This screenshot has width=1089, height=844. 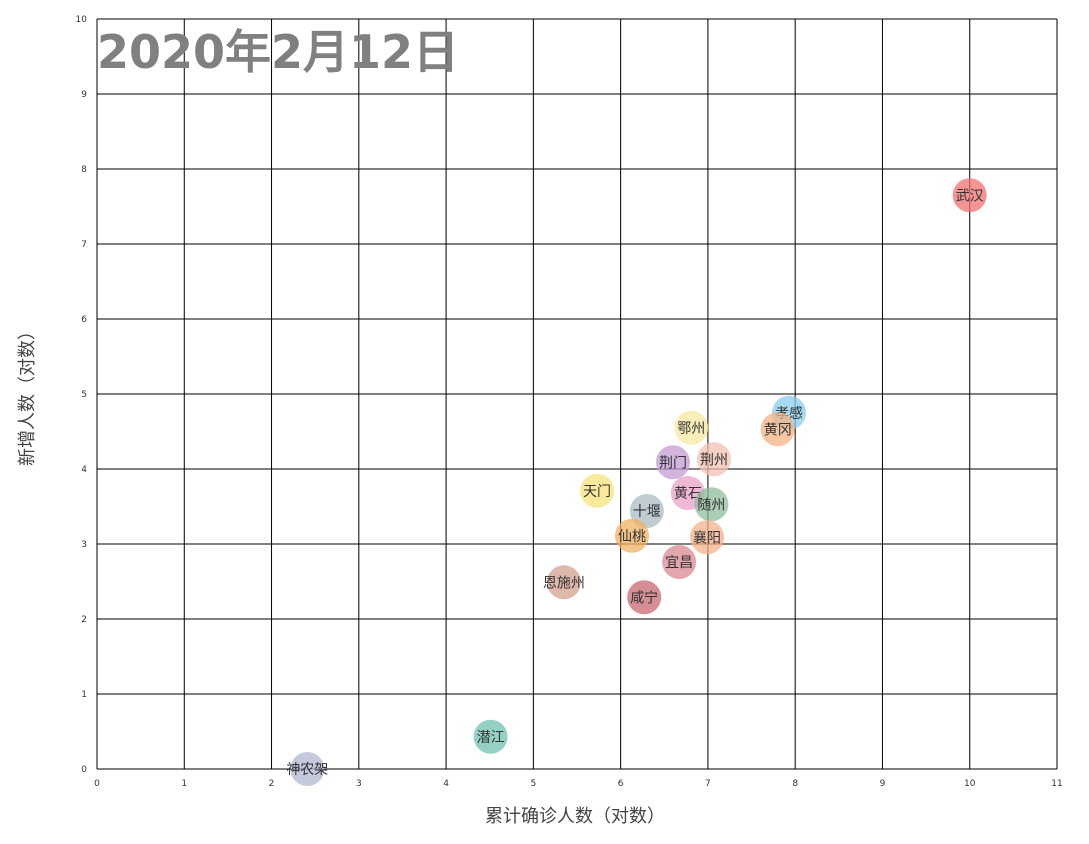 What do you see at coordinates (84, 695) in the screenshot?
I see `y-tick-label: 1` at bounding box center [84, 695].